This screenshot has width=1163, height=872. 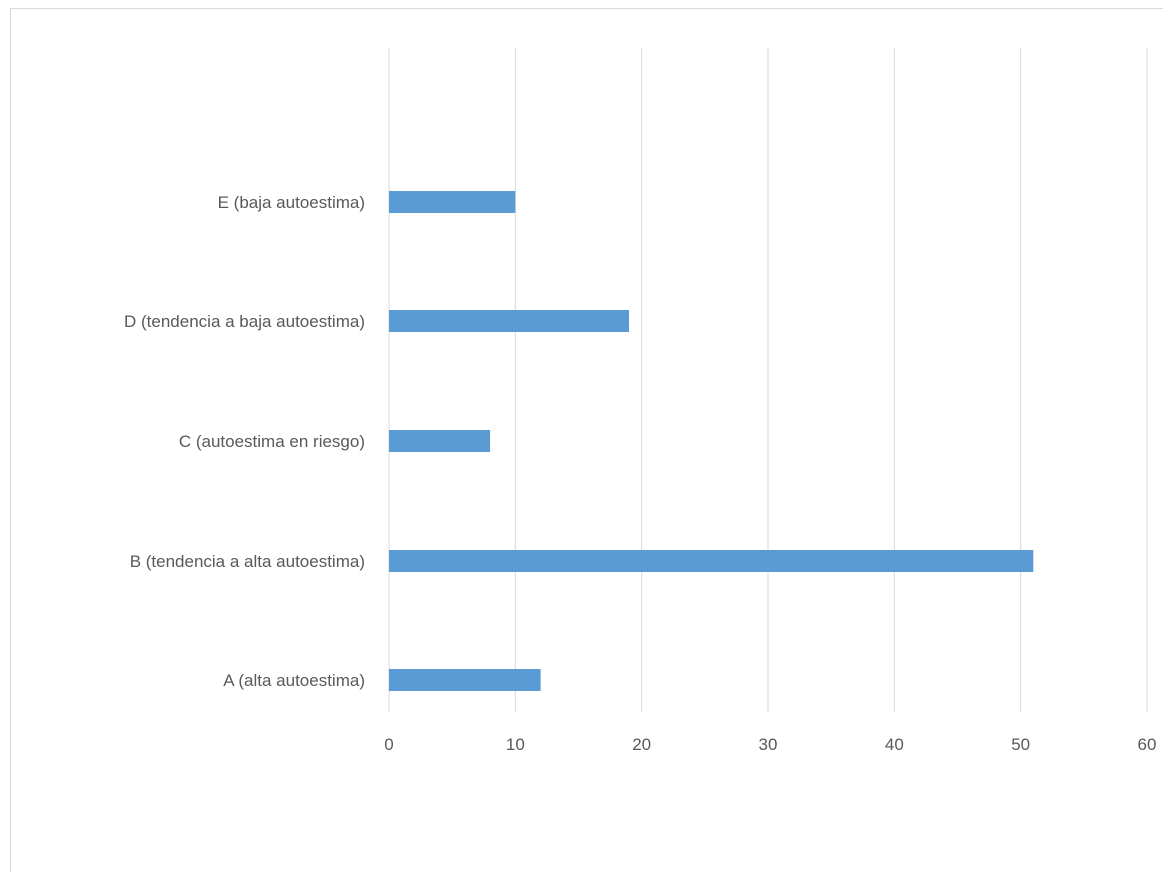 I want to click on x-tick-labels: 0 10 20 30 40 50 60, so click(x=770, y=744).